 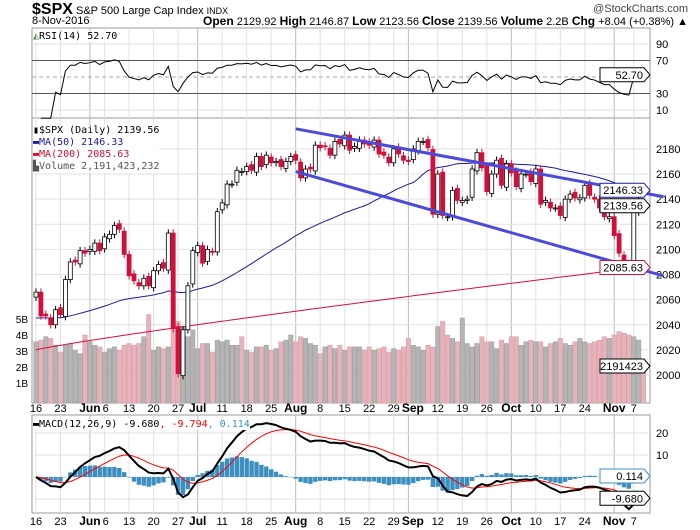 What do you see at coordinates (99, 424) in the screenshot?
I see `macd-legend-text: MACD(12,26,9) -9.680` at bounding box center [99, 424].